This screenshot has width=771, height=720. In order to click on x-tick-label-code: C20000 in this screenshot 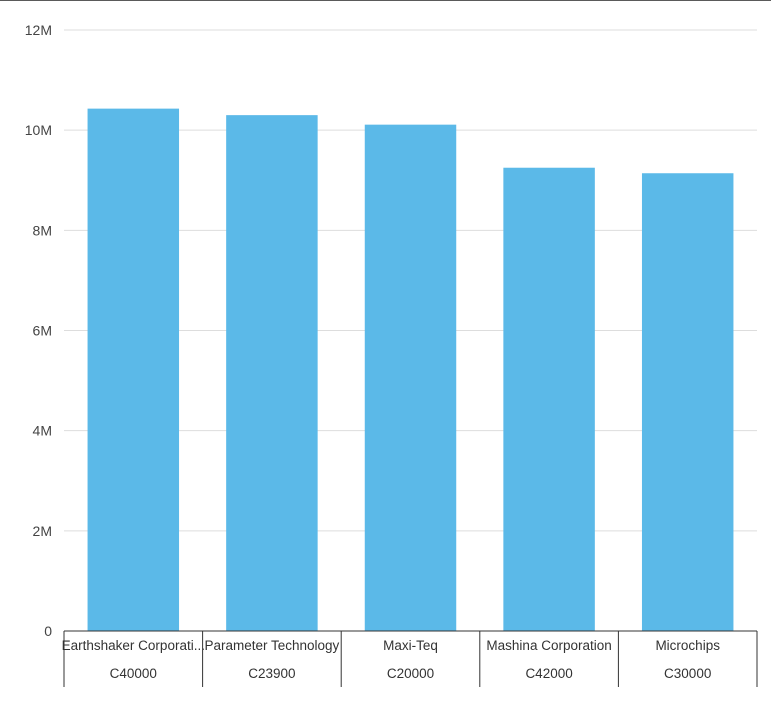, I will do `click(410, 673)`.